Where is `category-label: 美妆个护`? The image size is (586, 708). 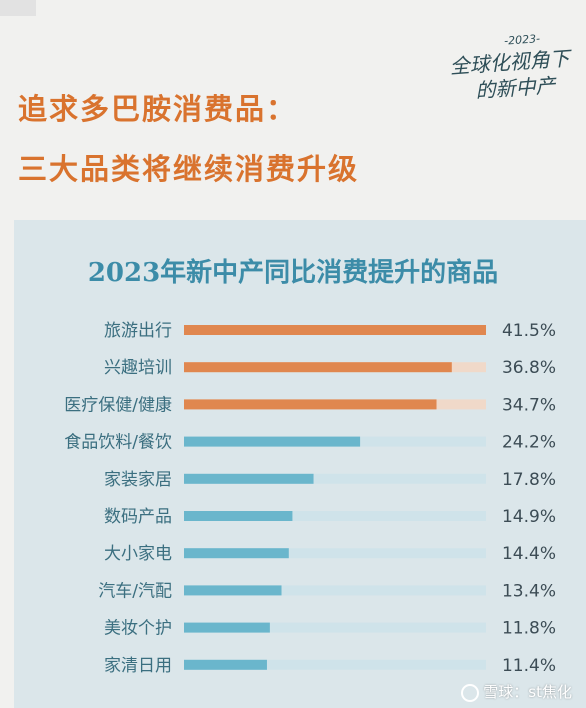
category-label: 美妆个护 is located at coordinates (138, 629).